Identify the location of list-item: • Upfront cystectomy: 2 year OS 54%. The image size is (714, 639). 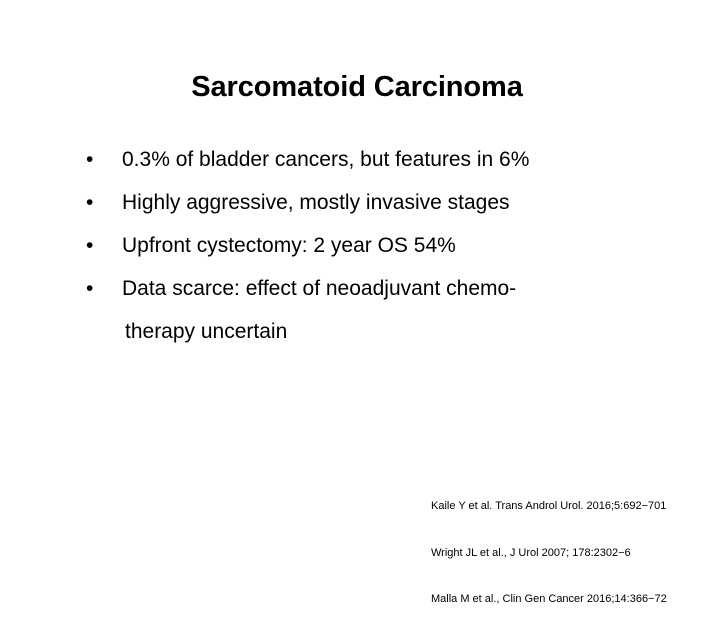
(384, 252).